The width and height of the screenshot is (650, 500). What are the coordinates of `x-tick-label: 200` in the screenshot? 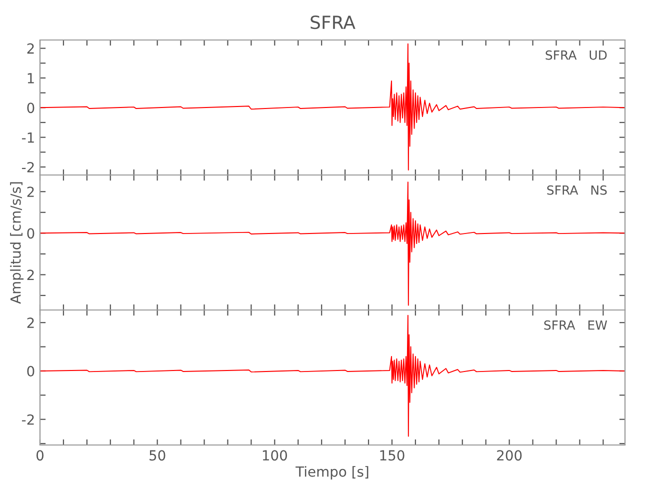 It's located at (509, 455).